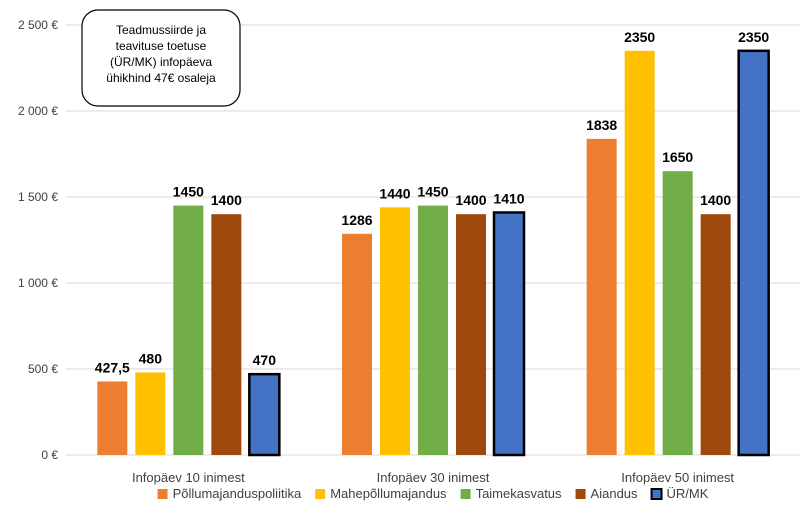  I want to click on y-tick-label-5: 2 500 €, so click(38, 25).